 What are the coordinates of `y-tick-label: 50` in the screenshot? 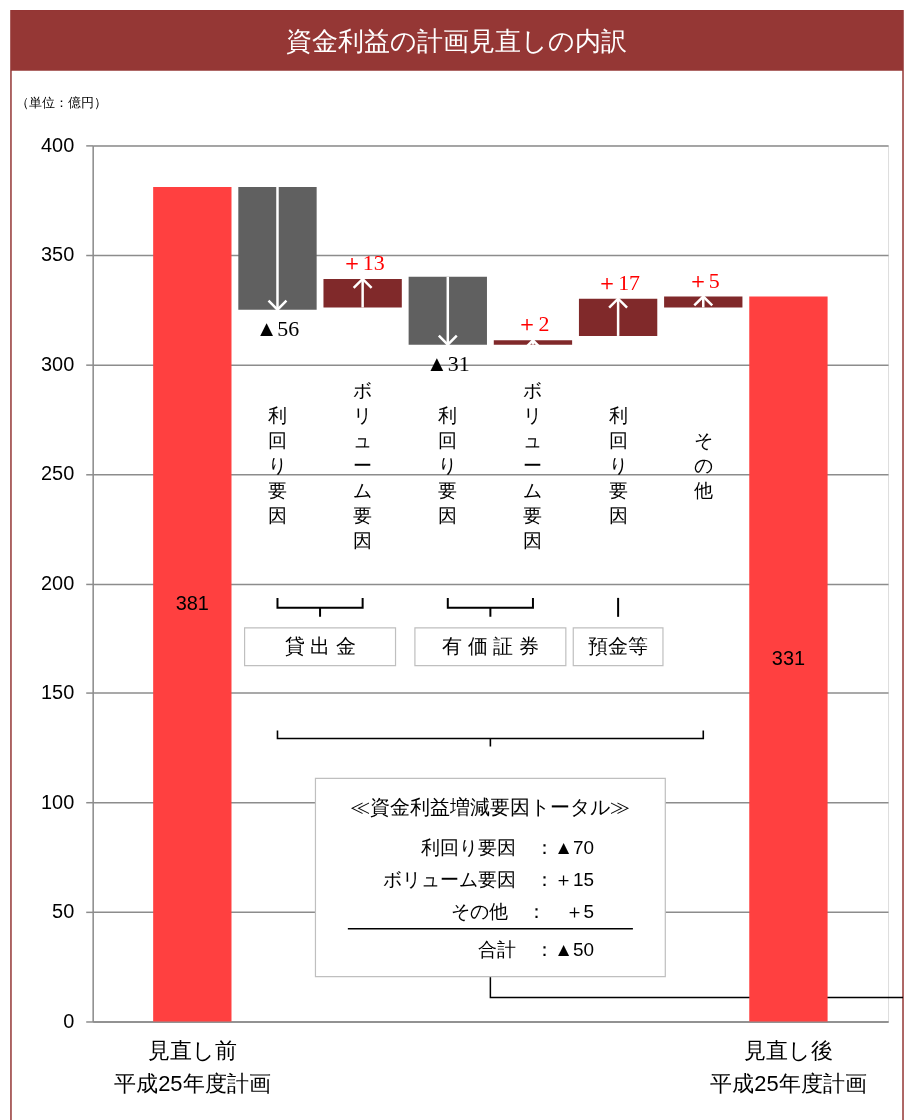 It's located at (63, 911).